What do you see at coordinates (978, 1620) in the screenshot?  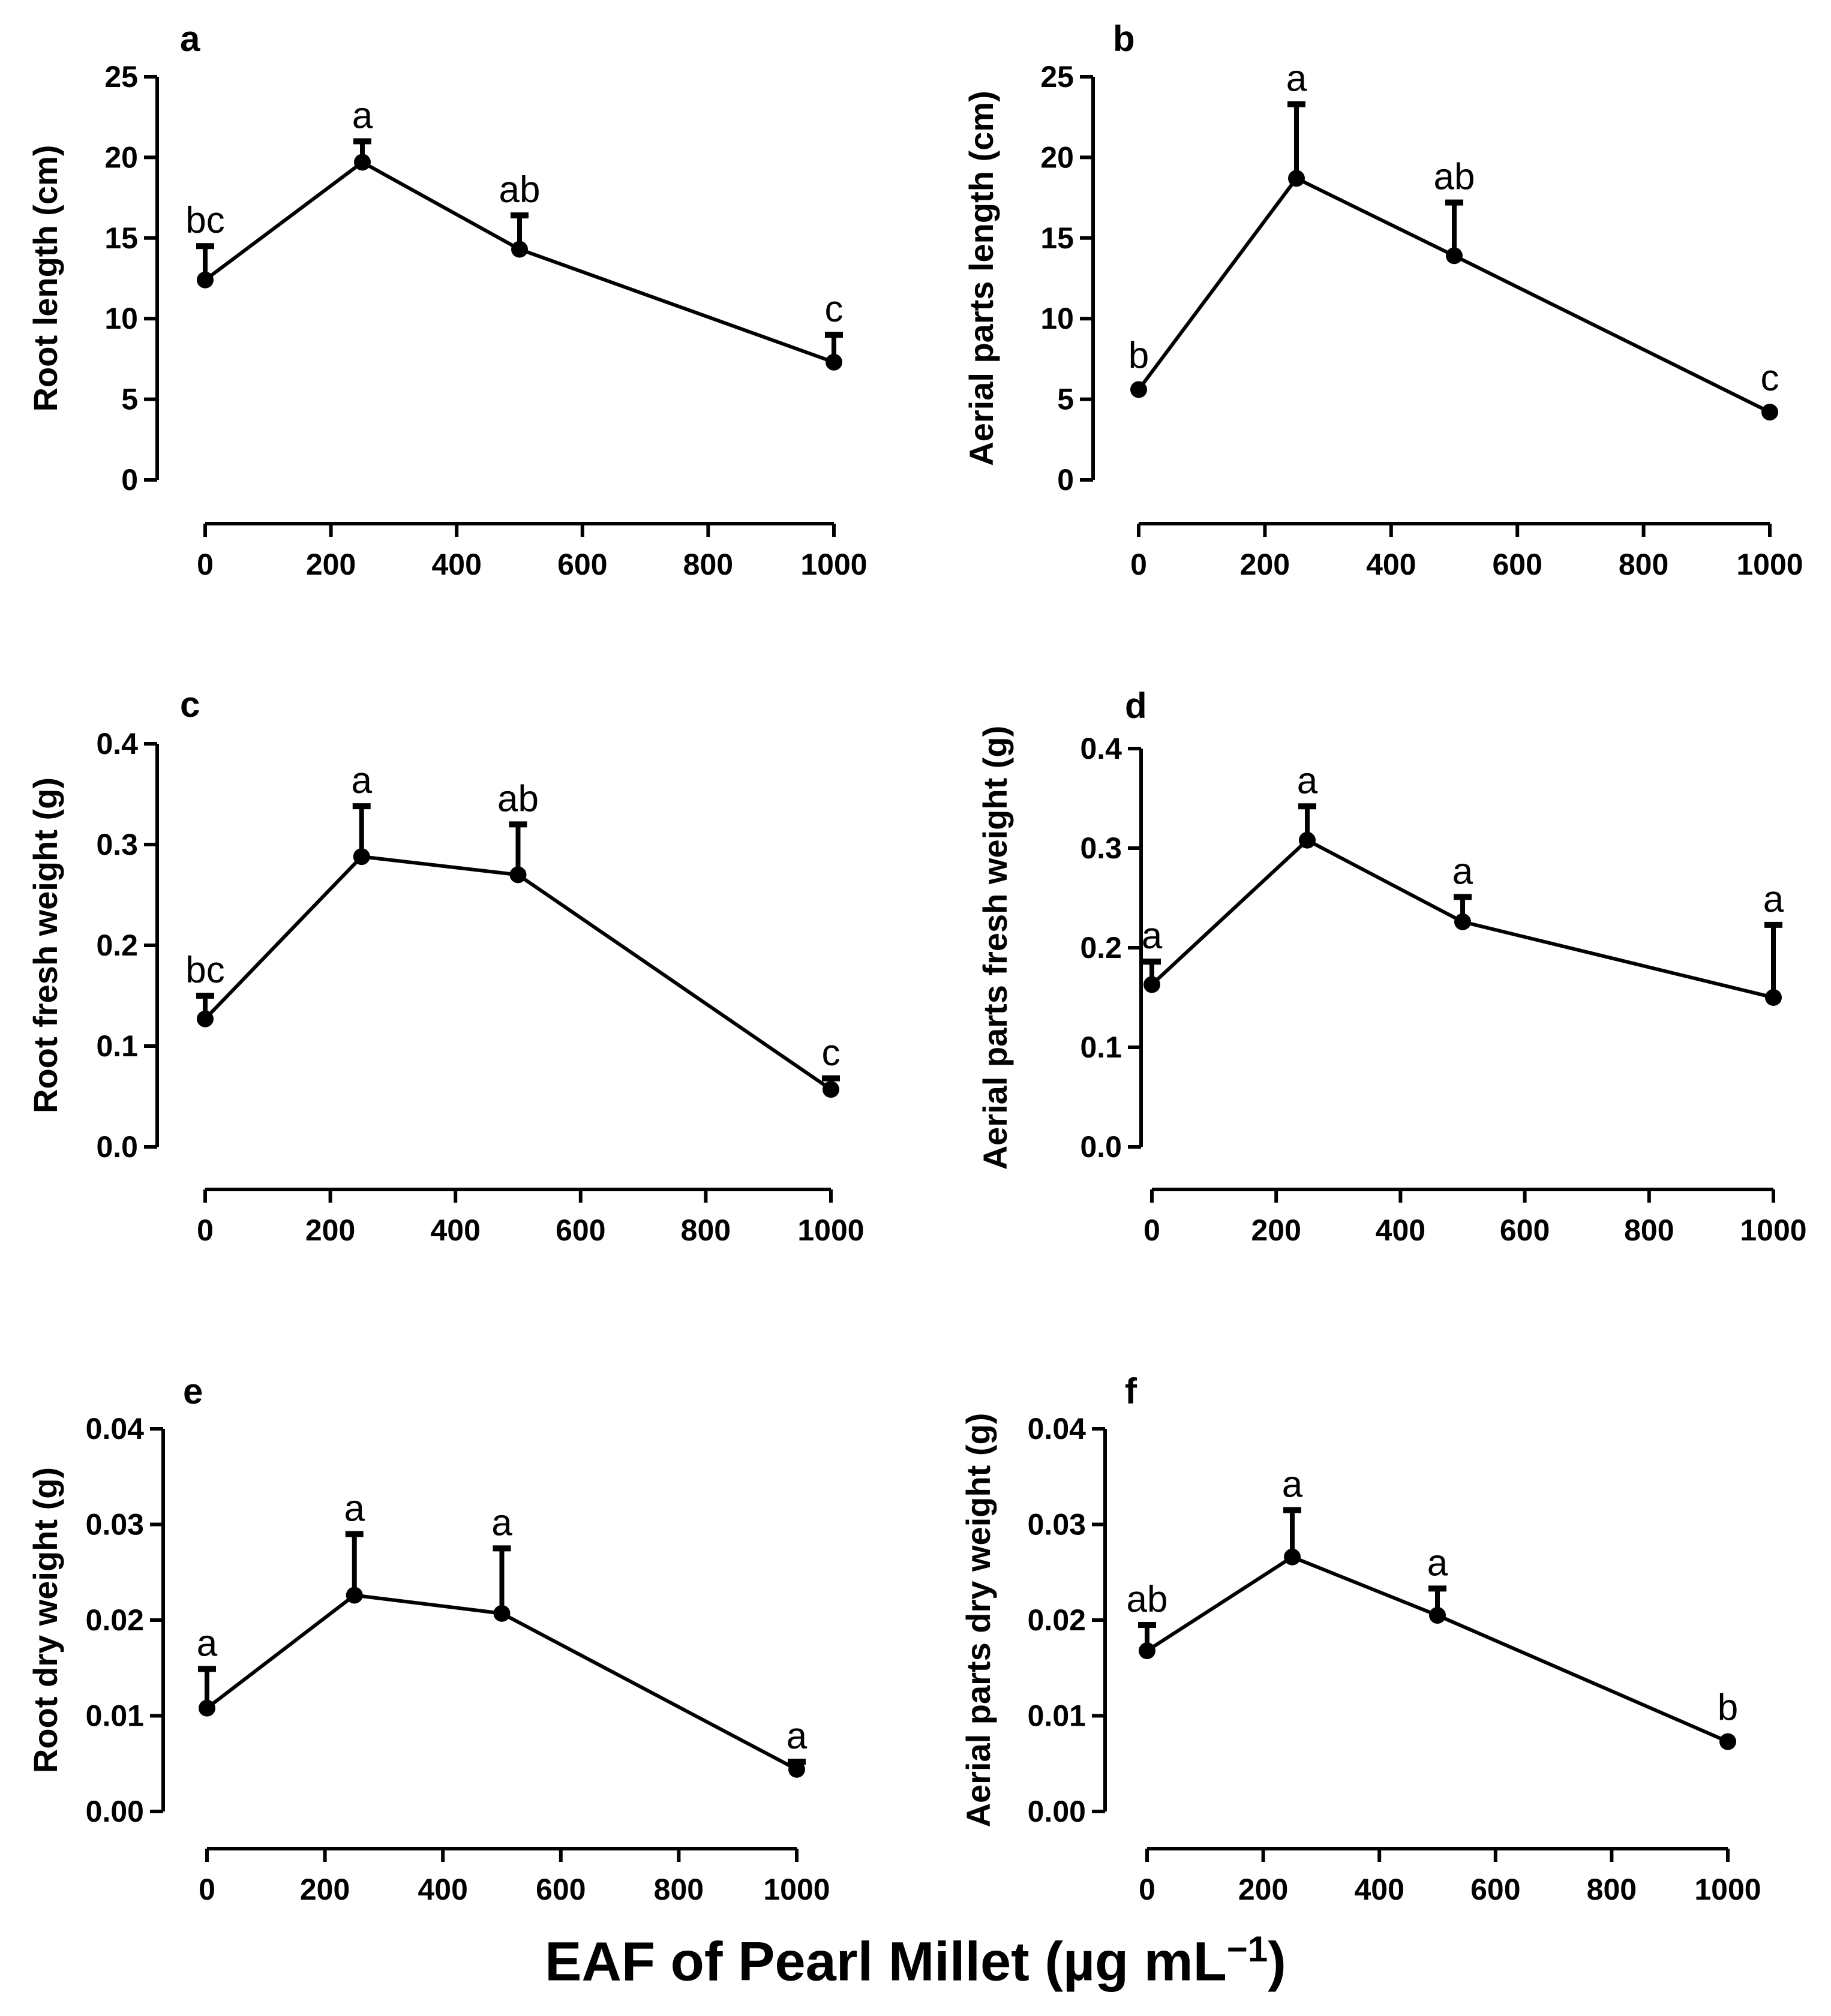 I see `y-axis-label: Aerial parts dry weight (g)` at bounding box center [978, 1620].